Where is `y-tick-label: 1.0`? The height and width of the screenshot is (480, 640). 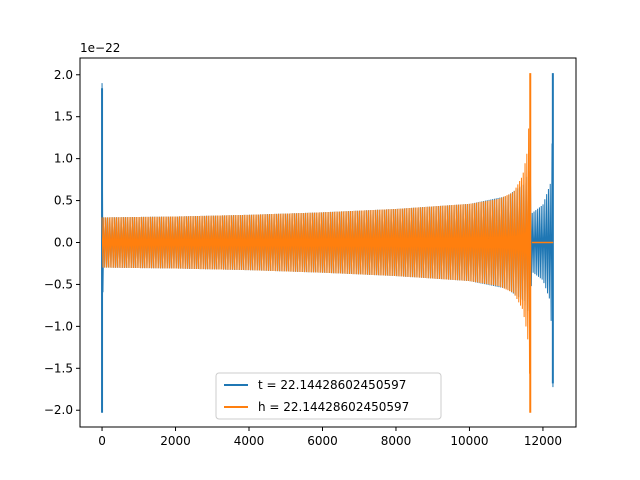 y-tick-label: 1.0 is located at coordinates (63, 159).